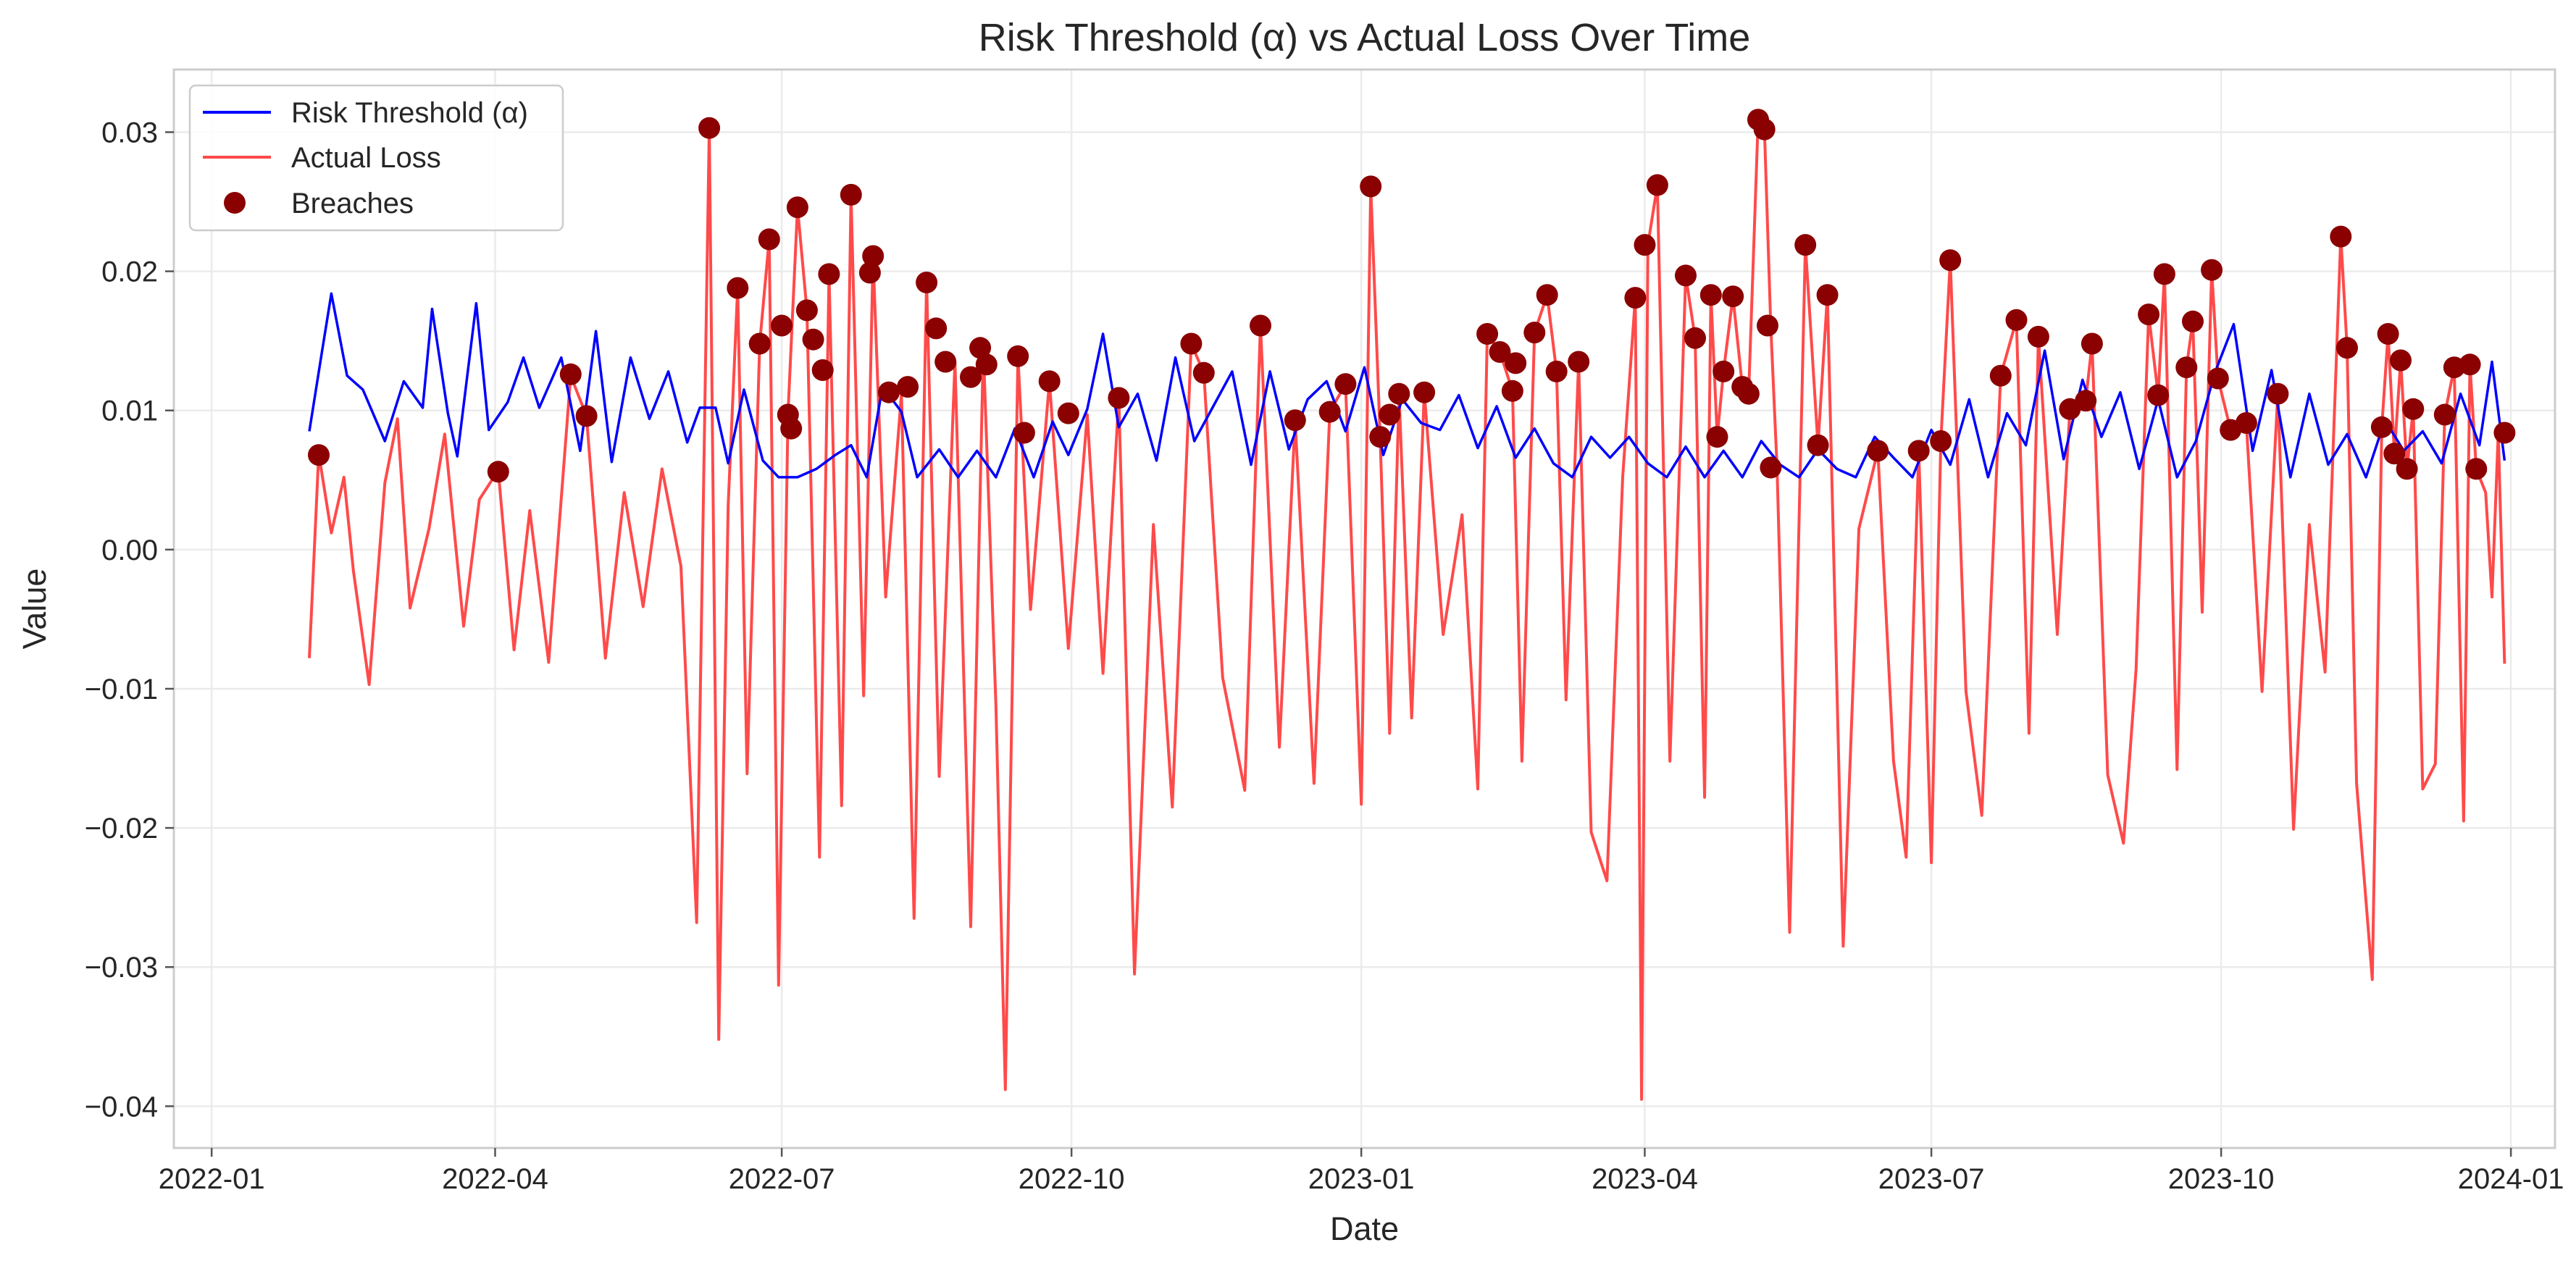 The image size is (2576, 1274). Describe the element at coordinates (129, 550) in the screenshot. I see `y-tick-label-3: 0.00` at that location.